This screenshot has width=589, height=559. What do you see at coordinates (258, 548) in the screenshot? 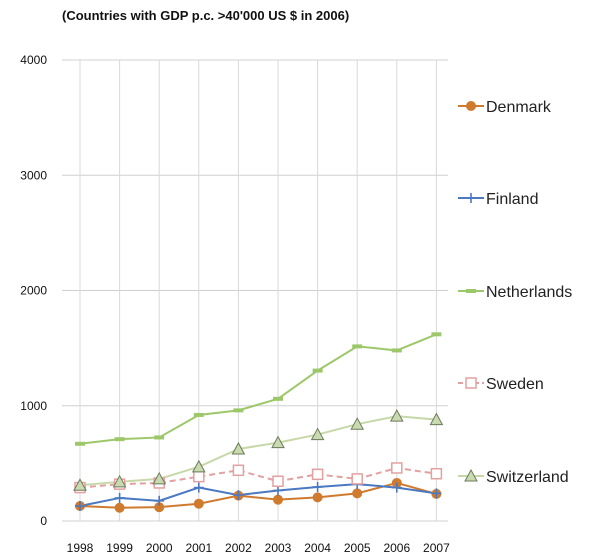
I see `x-axis: 1998 1999 2000 2001 2002 2003 2004 2005 2006 2007` at bounding box center [258, 548].